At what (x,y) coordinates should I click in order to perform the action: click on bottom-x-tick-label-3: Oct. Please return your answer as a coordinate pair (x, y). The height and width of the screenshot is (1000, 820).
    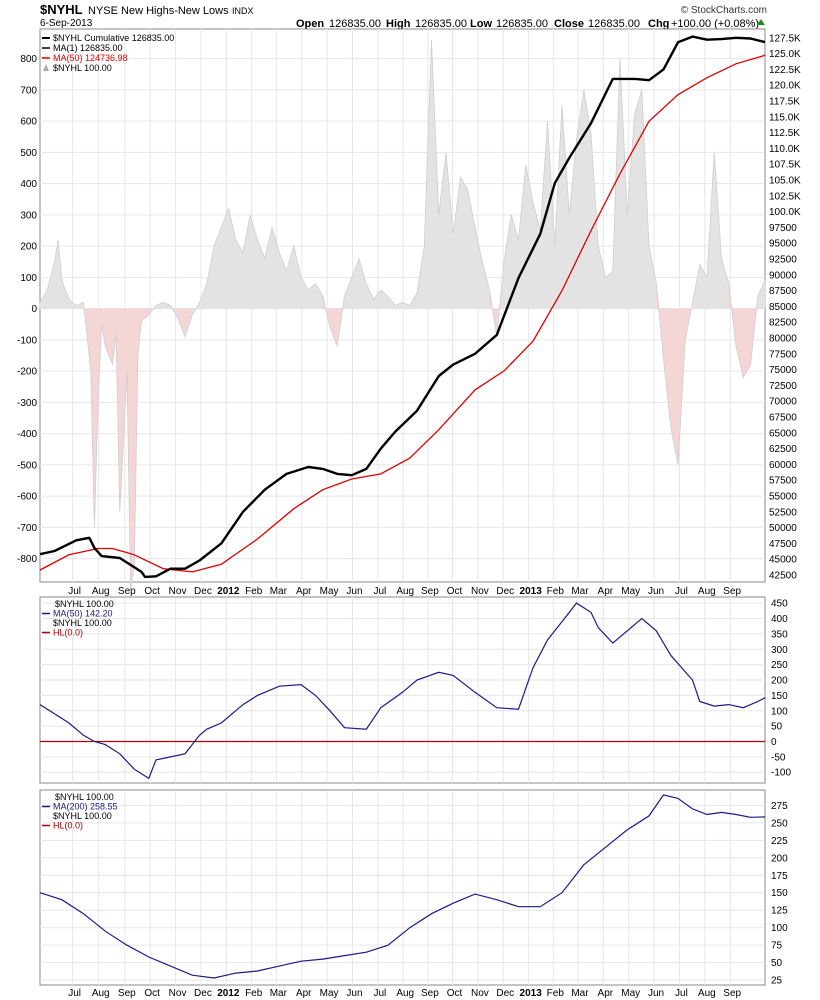
    Looking at the image, I should click on (152, 993).